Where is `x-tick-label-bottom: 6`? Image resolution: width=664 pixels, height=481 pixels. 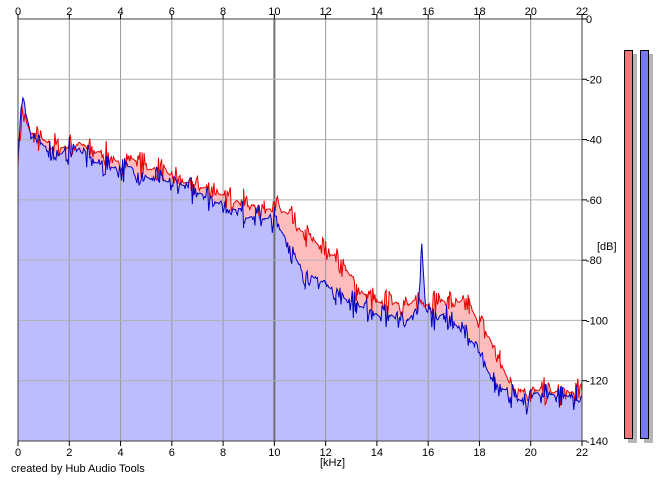 x-tick-label-bottom: 6 is located at coordinates (172, 453).